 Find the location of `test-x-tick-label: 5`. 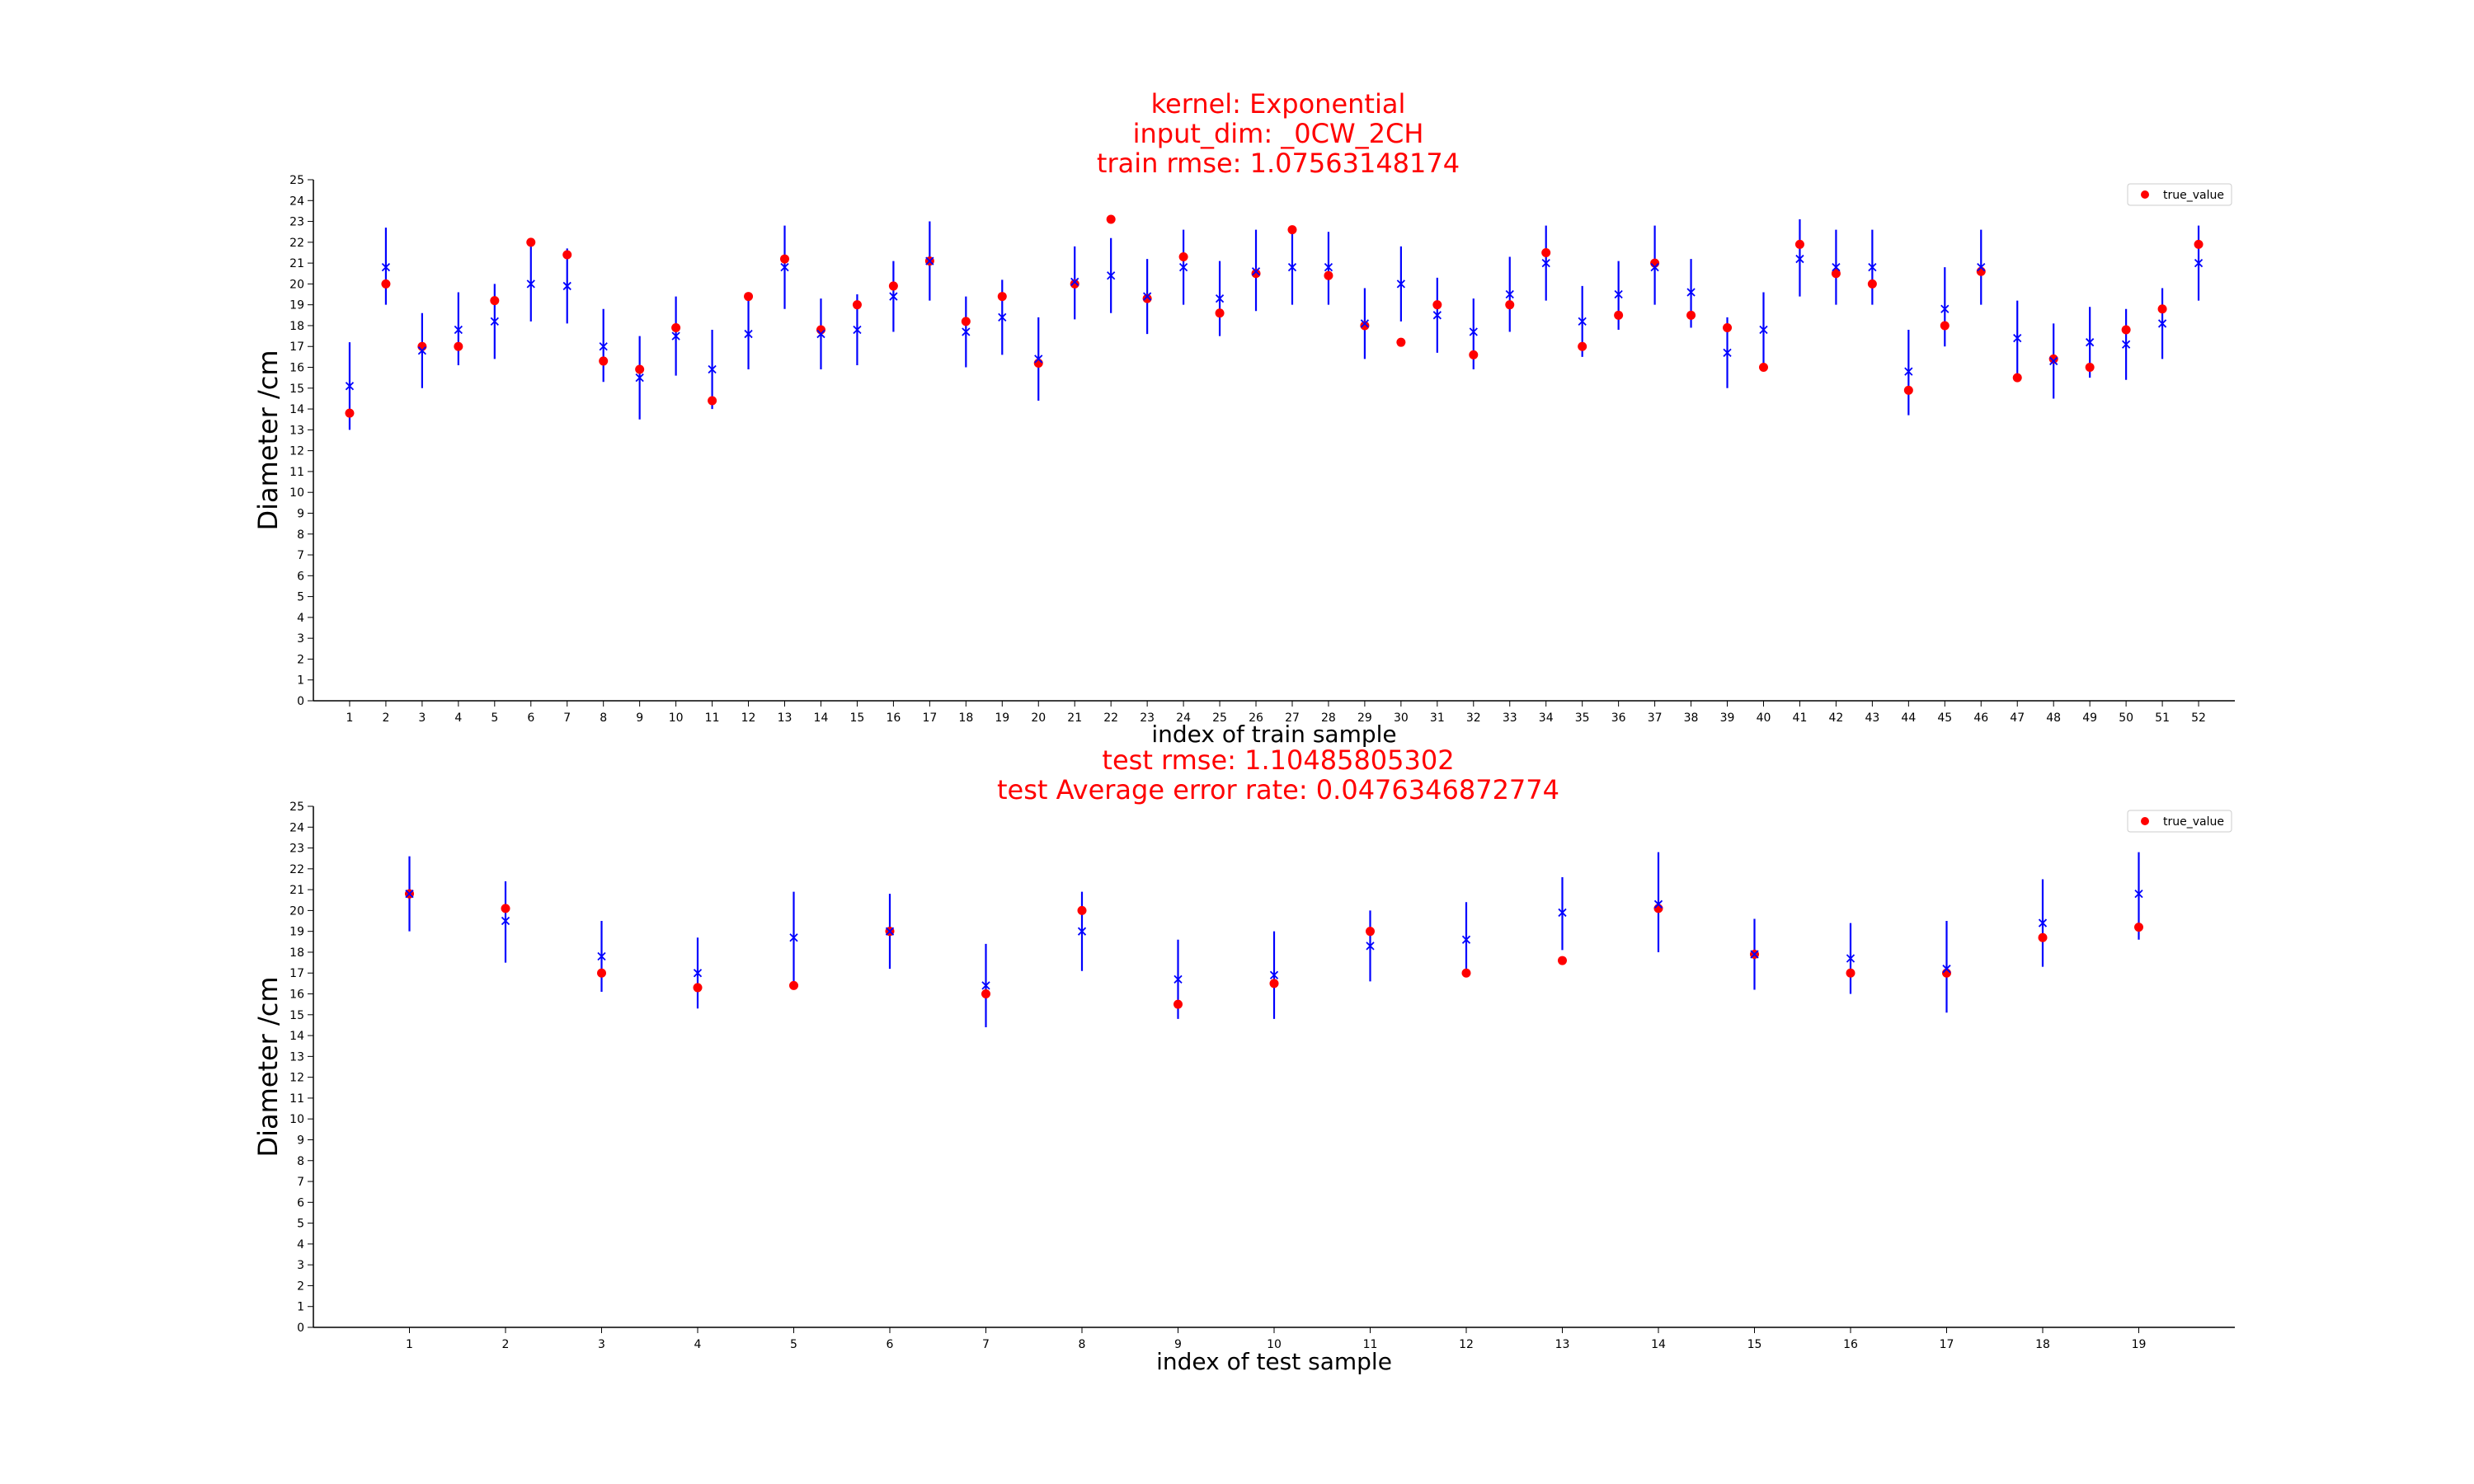

test-x-tick-label: 5 is located at coordinates (793, 1344).